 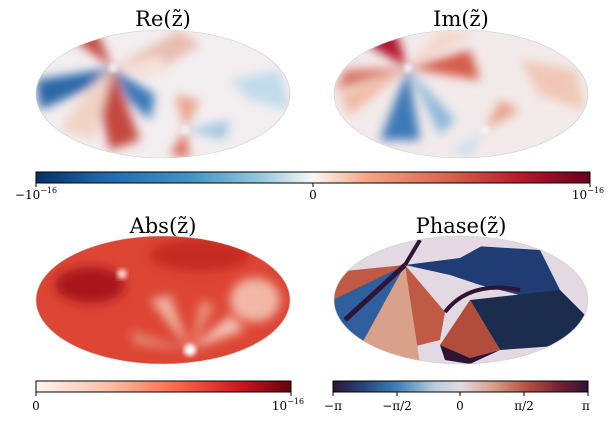 I want to click on phase-map, so click(x=461, y=300).